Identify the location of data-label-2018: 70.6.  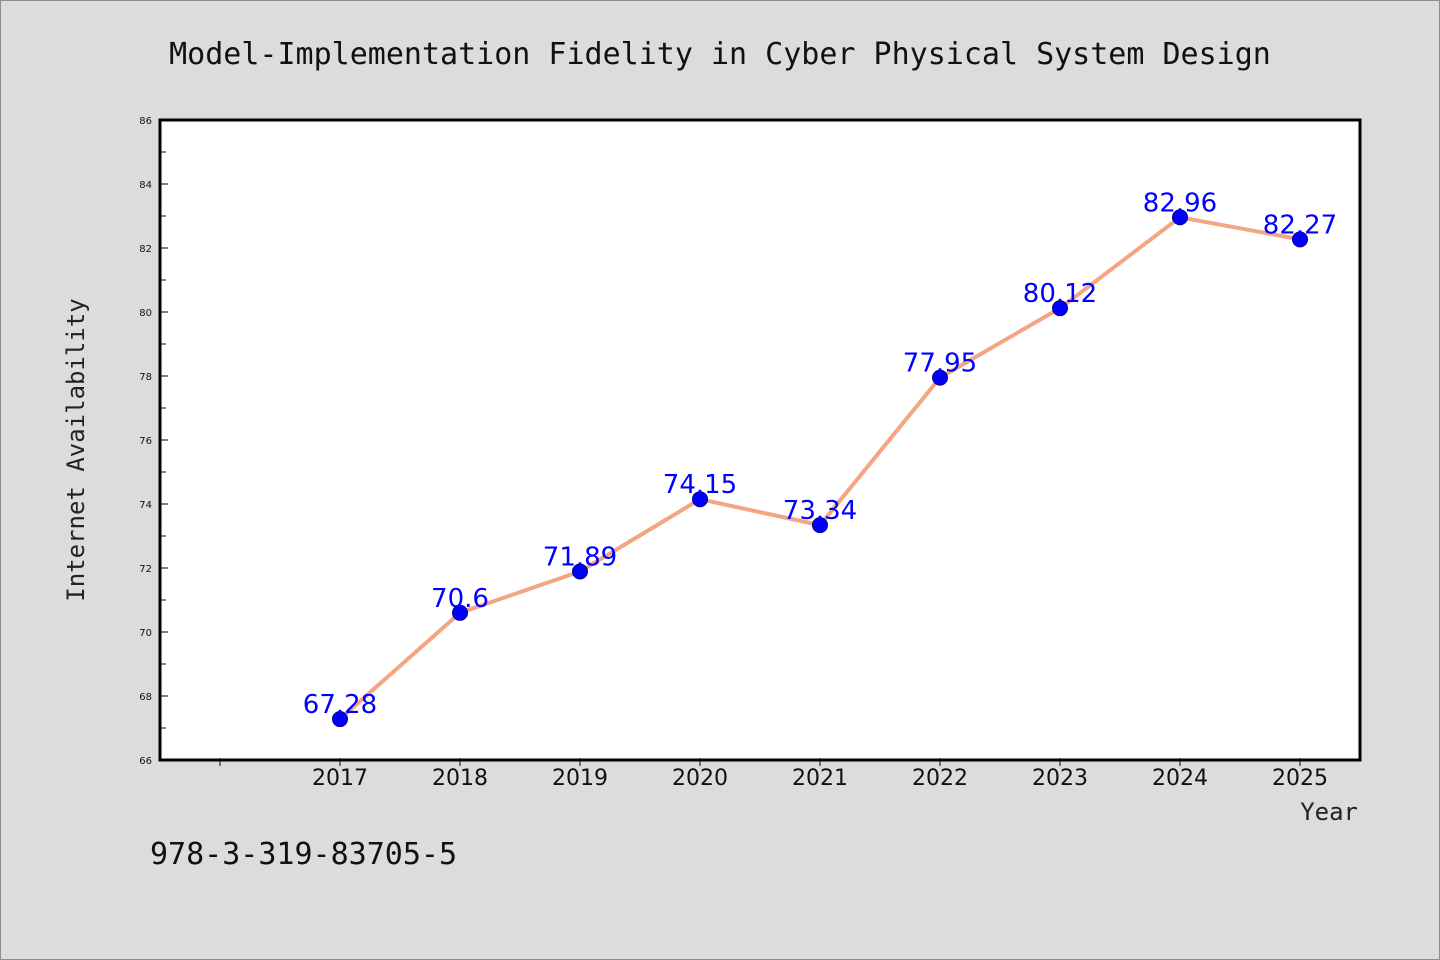
(460, 599).